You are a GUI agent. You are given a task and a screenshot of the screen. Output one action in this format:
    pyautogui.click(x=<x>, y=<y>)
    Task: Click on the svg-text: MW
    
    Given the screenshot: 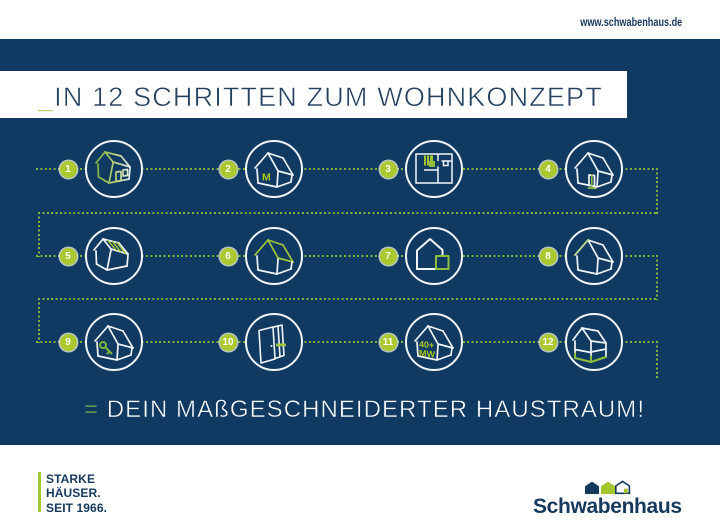 What is the action you would take?
    pyautogui.click(x=427, y=353)
    